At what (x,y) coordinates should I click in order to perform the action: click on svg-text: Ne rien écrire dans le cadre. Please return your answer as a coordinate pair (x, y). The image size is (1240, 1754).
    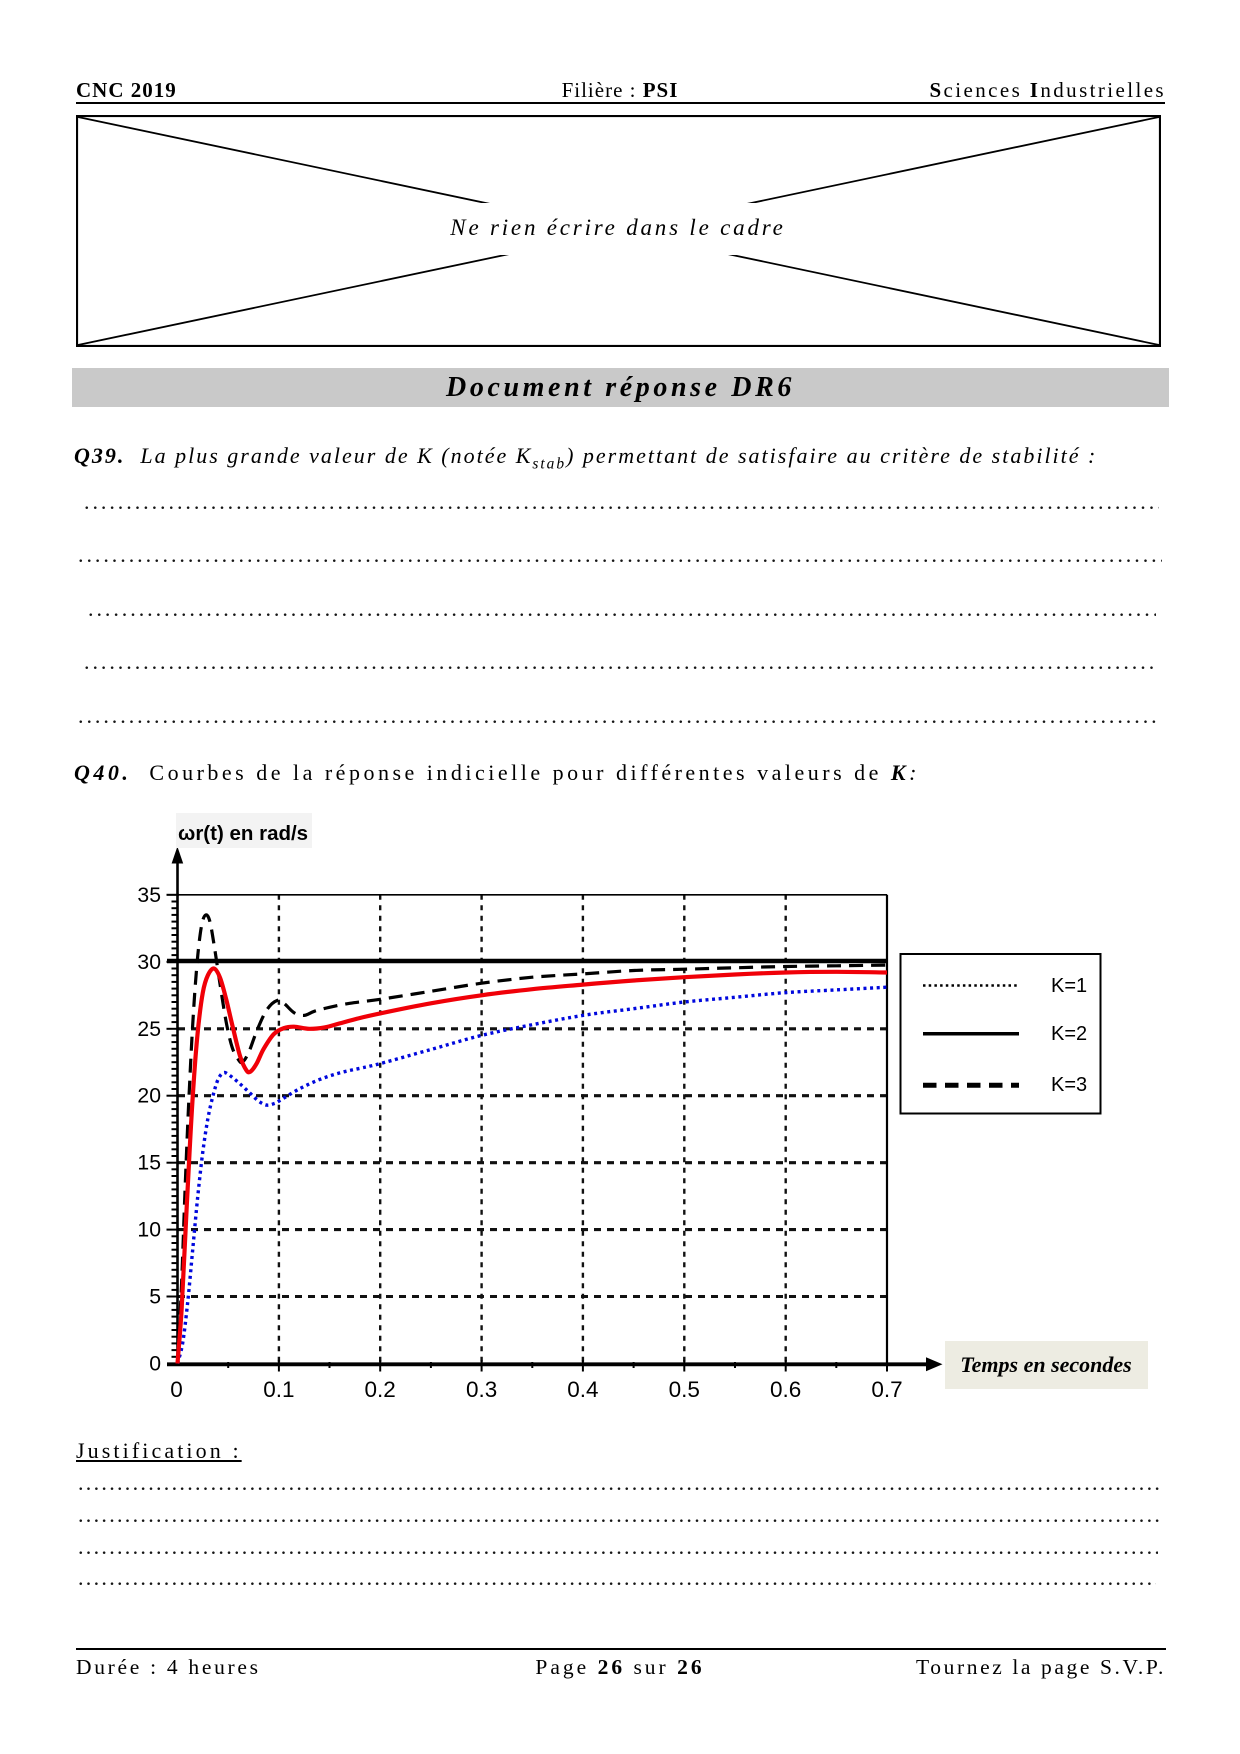
    Looking at the image, I should click on (617, 227).